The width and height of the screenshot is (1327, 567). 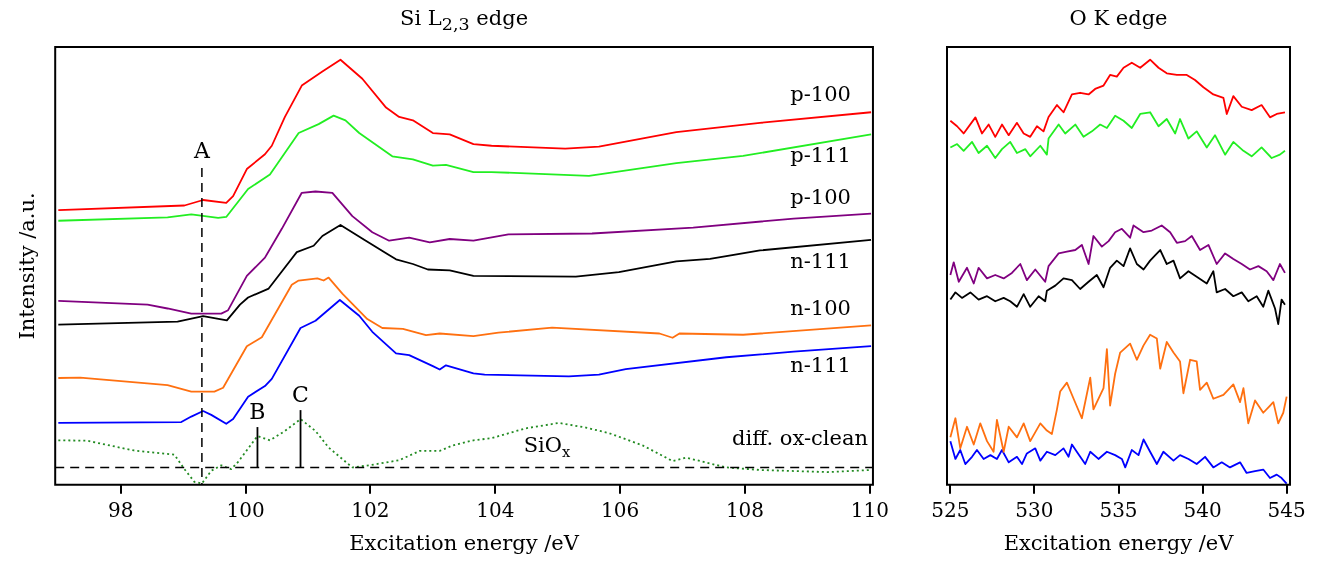 What do you see at coordinates (1202, 510) in the screenshot?
I see `x-tick-label: 540` at bounding box center [1202, 510].